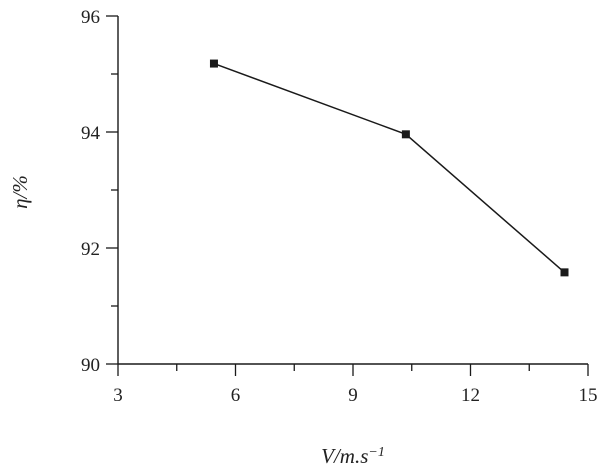 The height and width of the screenshot is (472, 600). I want to click on y-axis-ticks: 90 92 94 96, so click(99, 191).